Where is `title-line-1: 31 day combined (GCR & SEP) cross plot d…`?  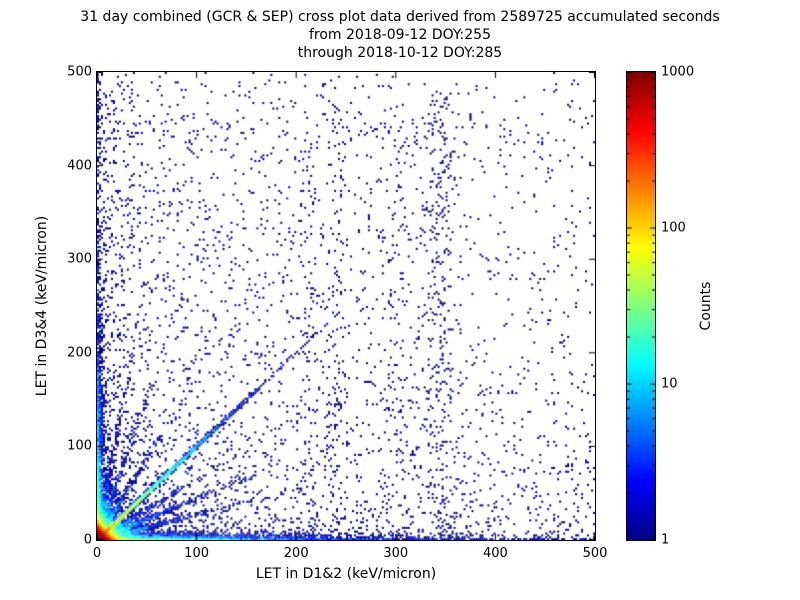 title-line-1: 31 day combined (GCR & SEP) cross plot d… is located at coordinates (400, 17).